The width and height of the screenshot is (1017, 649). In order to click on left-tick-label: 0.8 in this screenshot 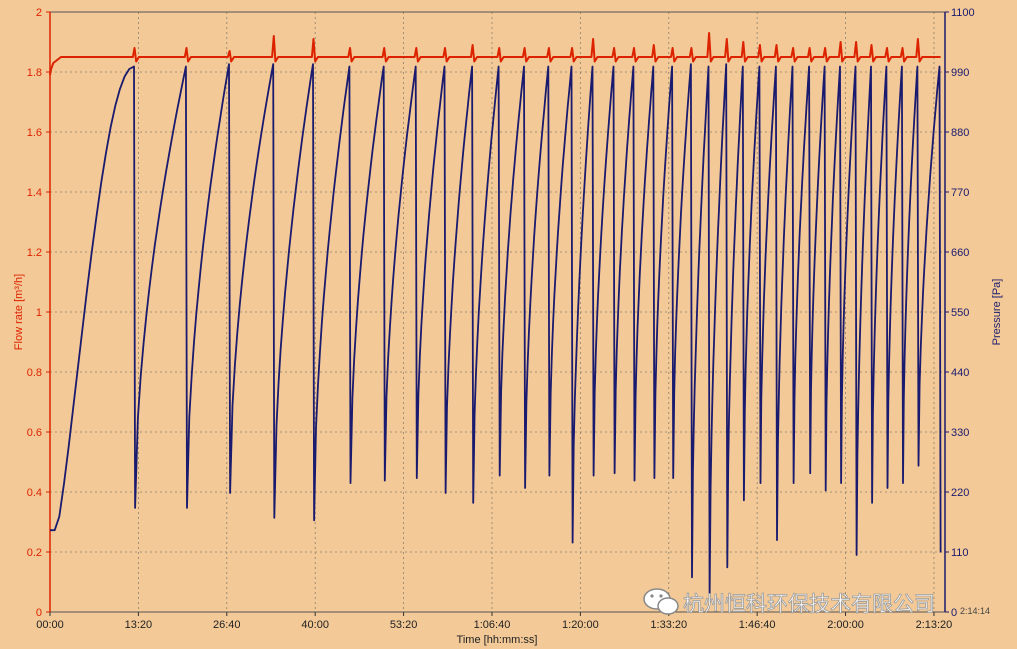, I will do `click(34, 373)`.